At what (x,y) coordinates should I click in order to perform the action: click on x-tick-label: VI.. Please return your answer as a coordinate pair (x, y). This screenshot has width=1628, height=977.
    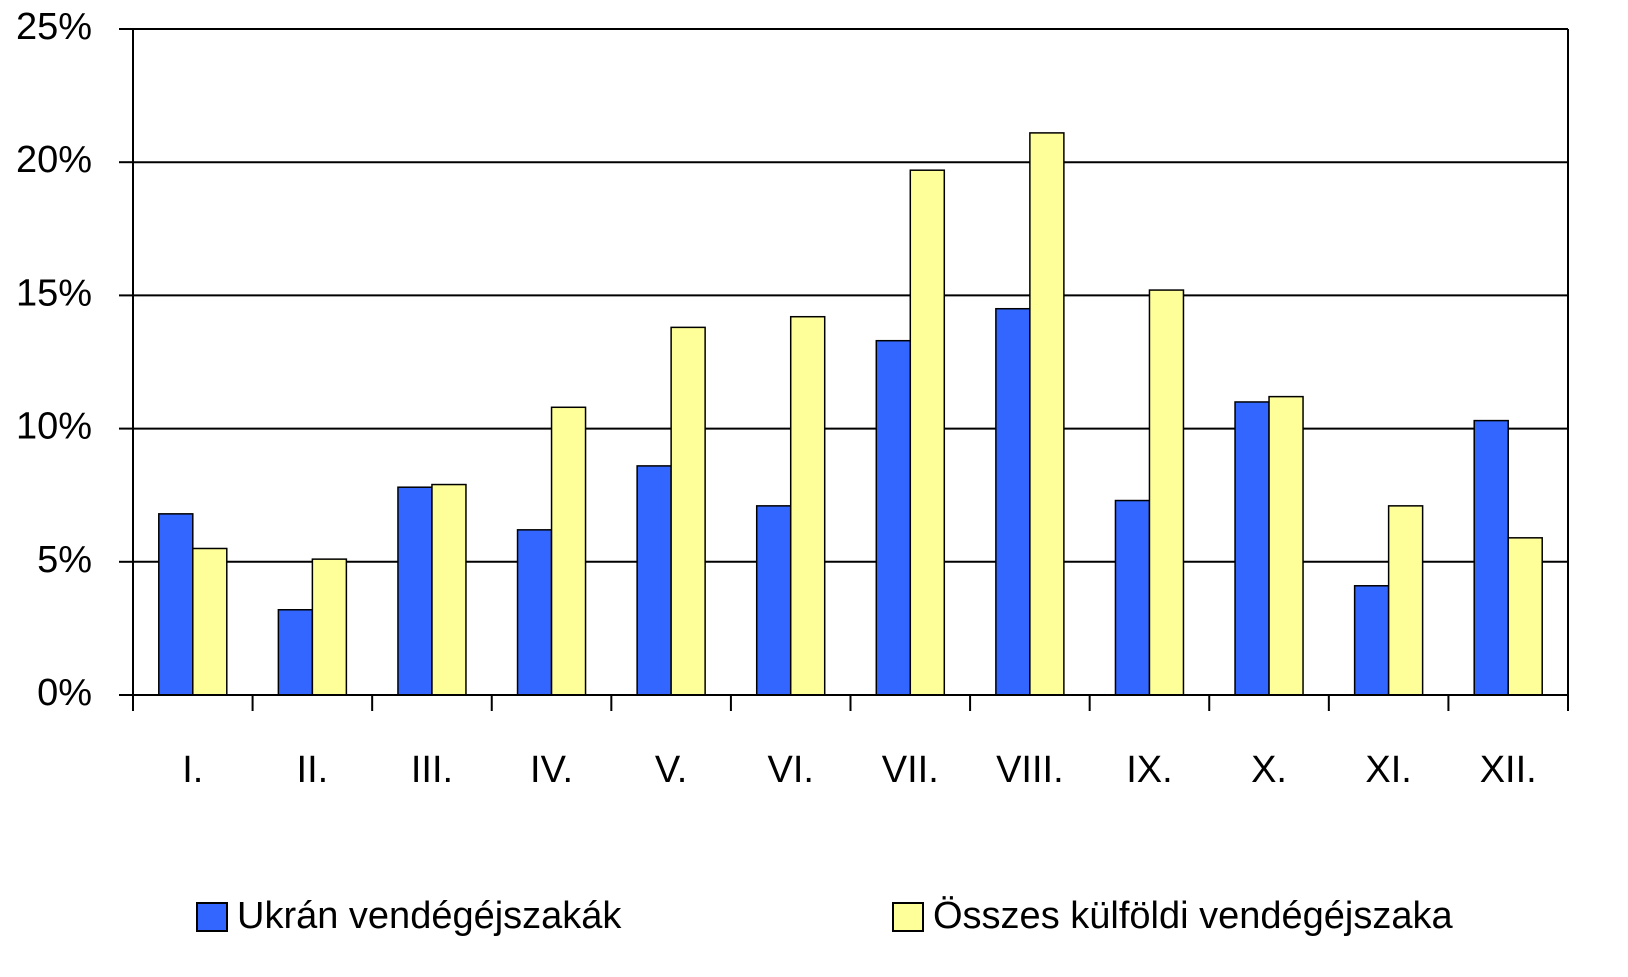
    Looking at the image, I should click on (790, 770).